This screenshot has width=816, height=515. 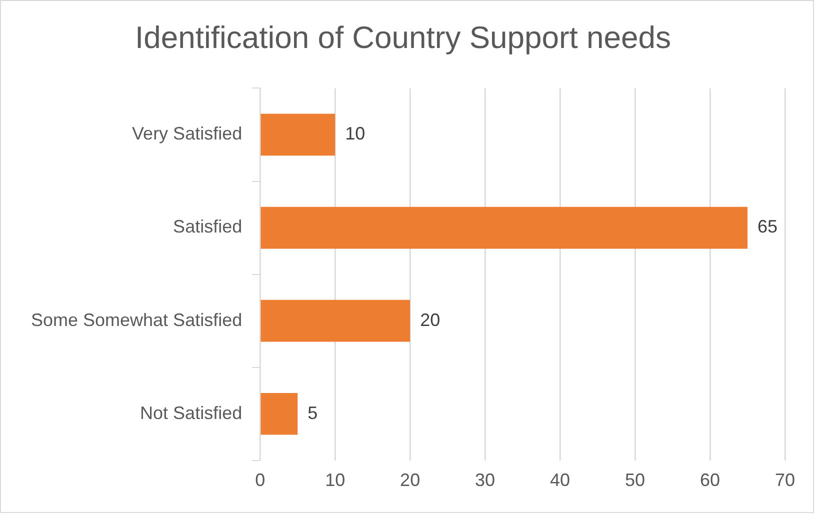 I want to click on x-tick-label: 10, so click(x=335, y=480).